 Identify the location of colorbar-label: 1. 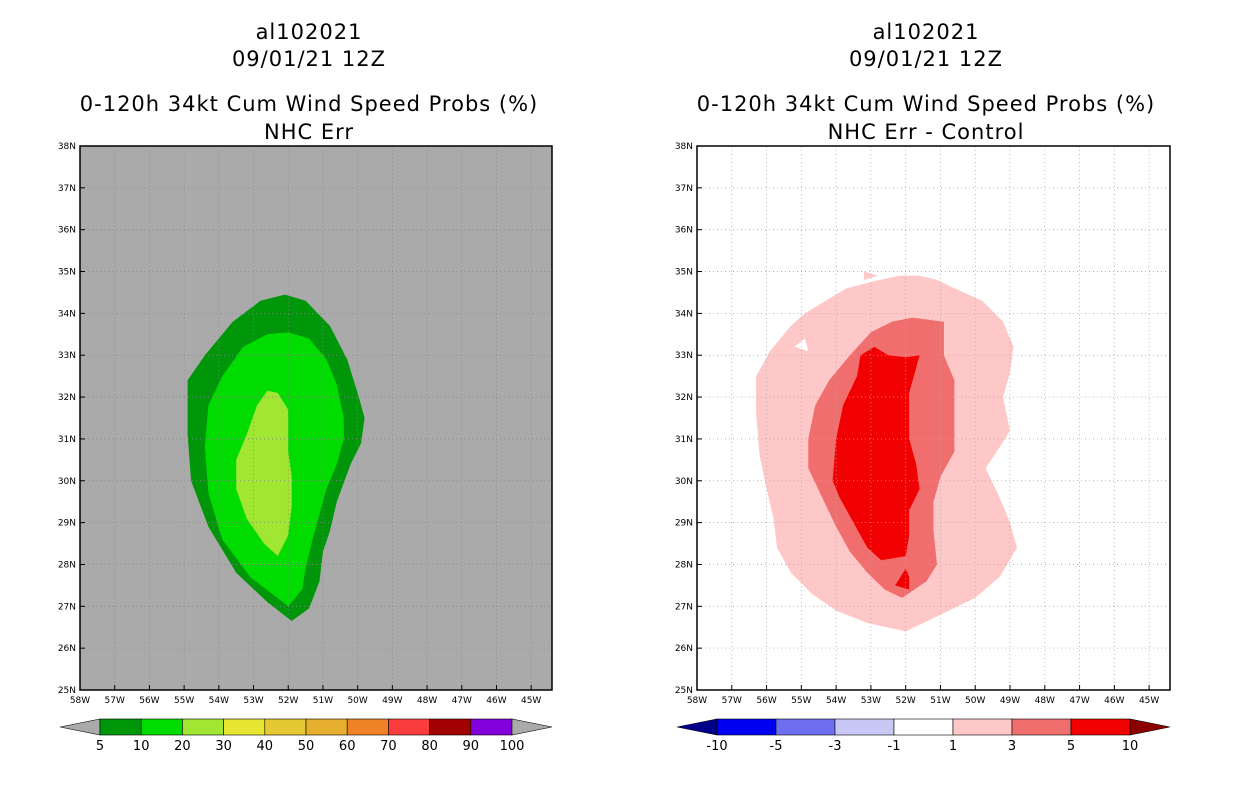
(953, 746).